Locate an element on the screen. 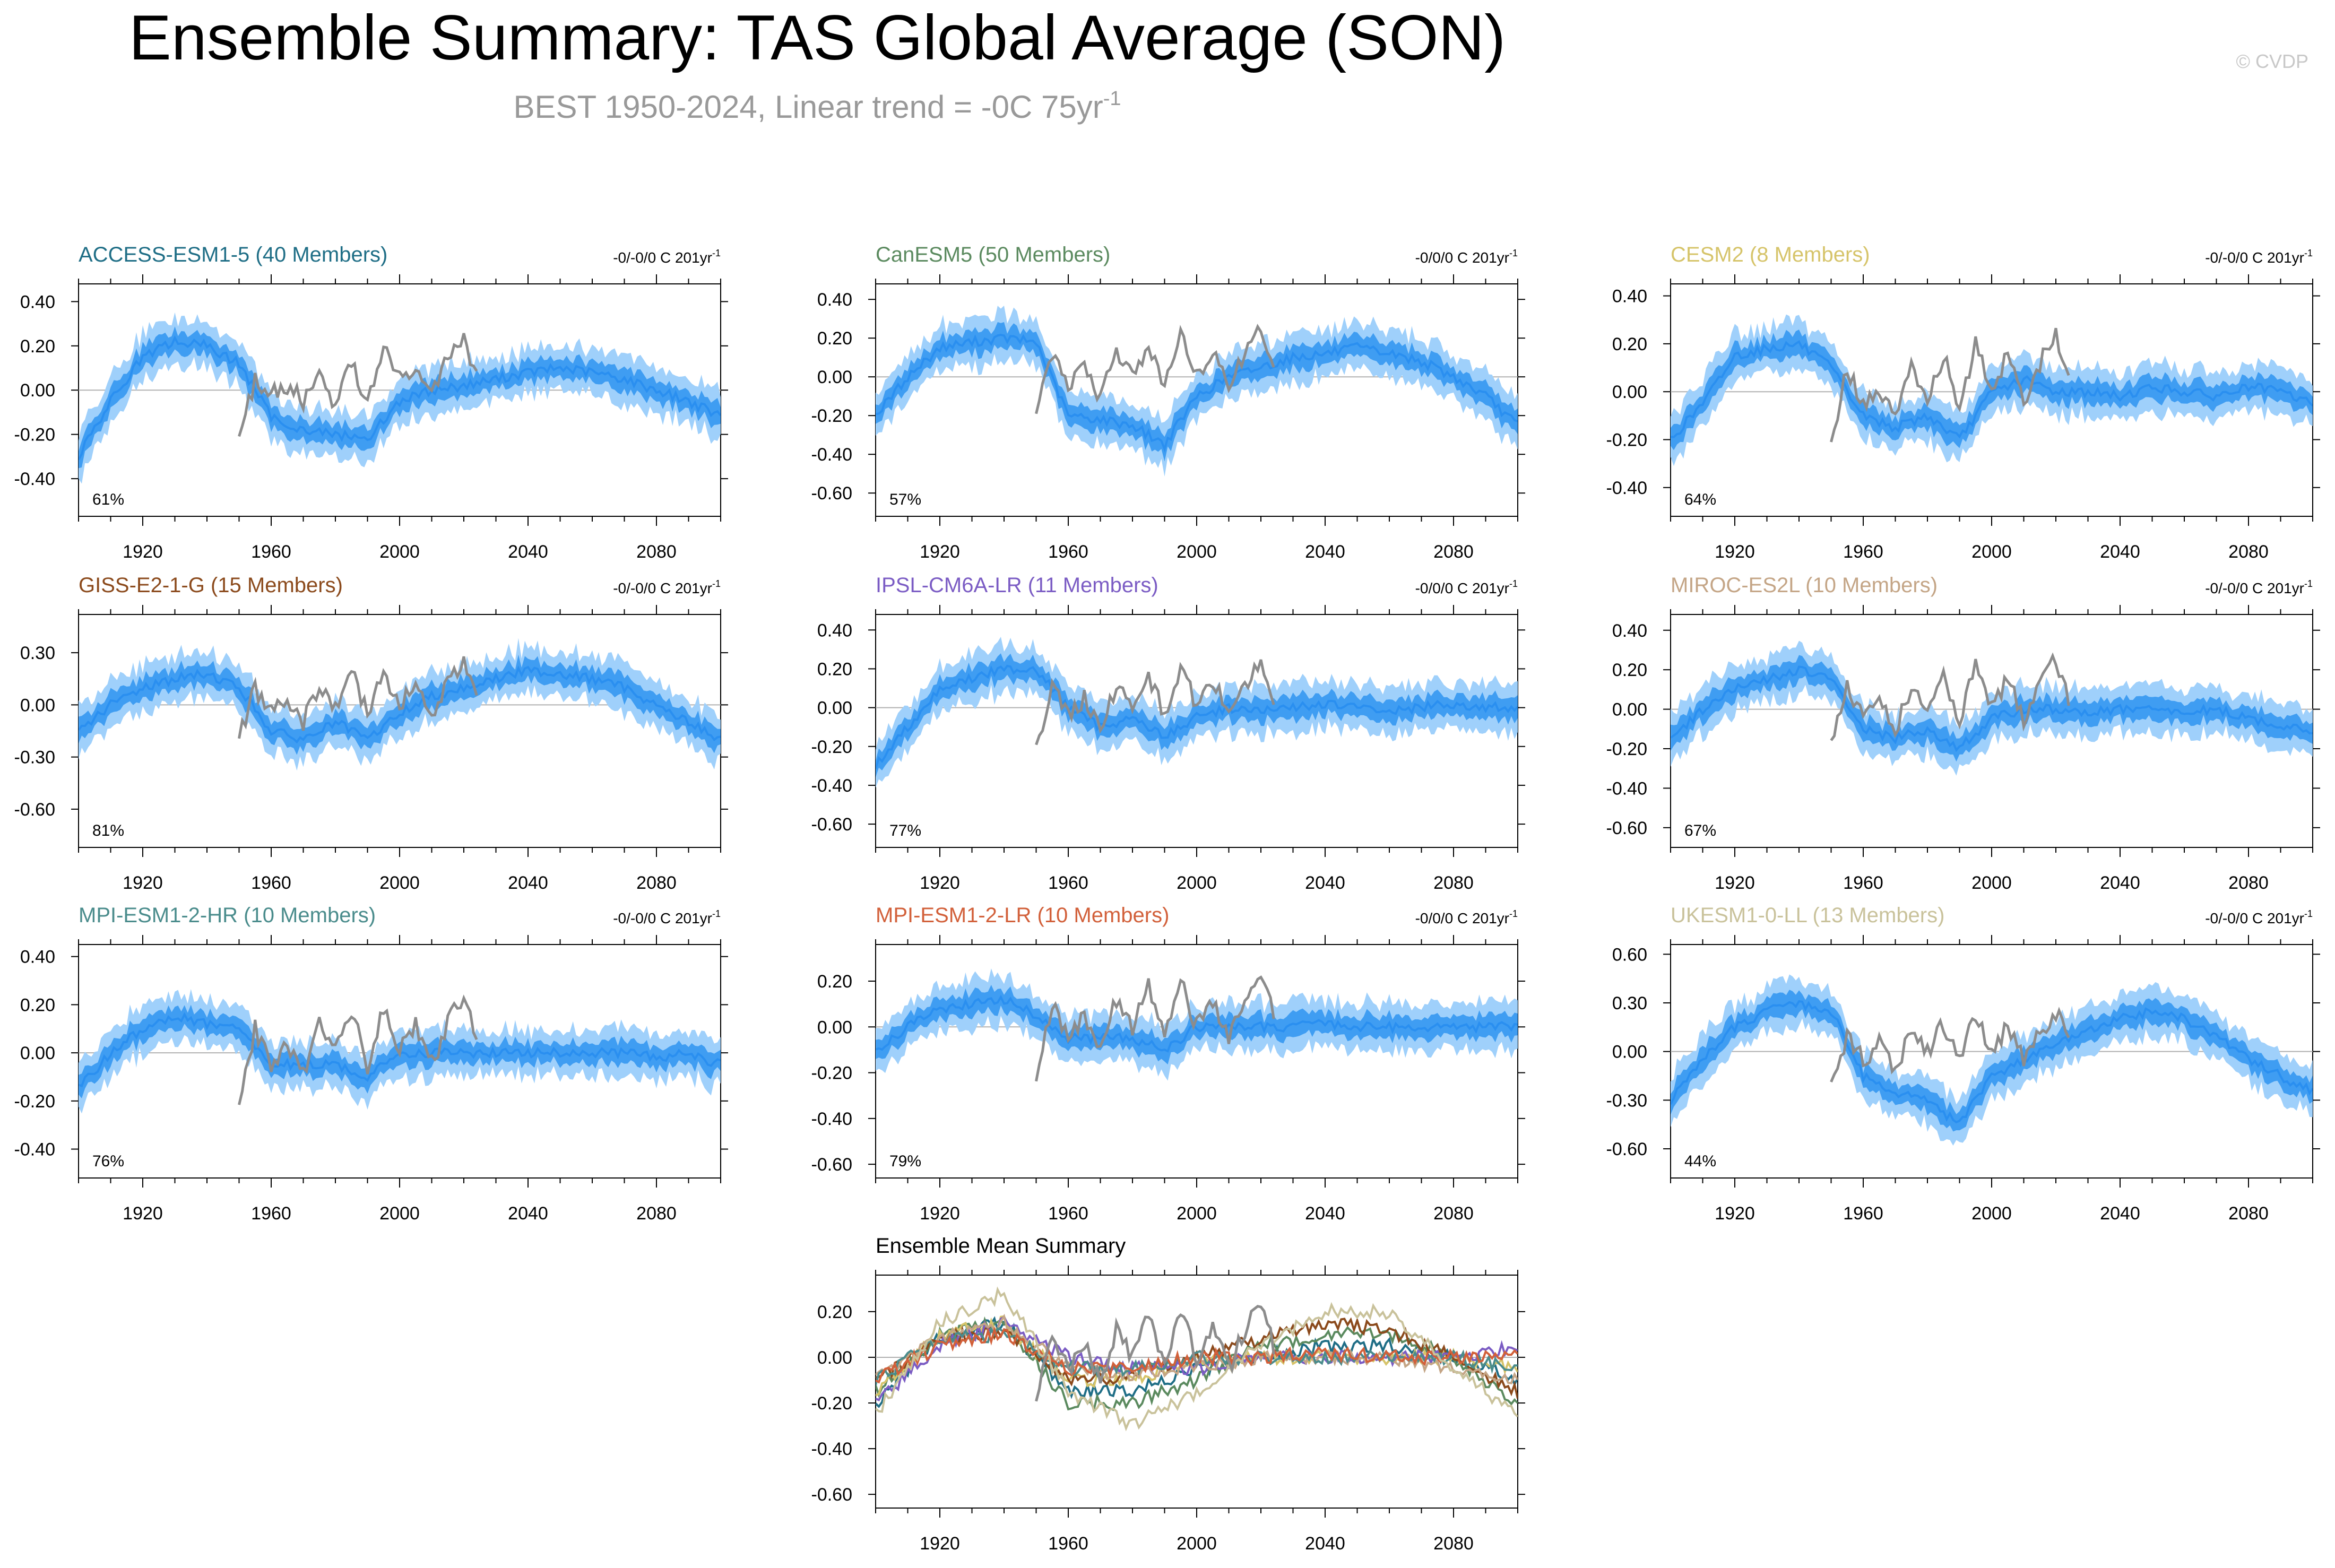 This screenshot has height=1568, width=2335. y-tick-label: 0.30 is located at coordinates (1629, 1003).